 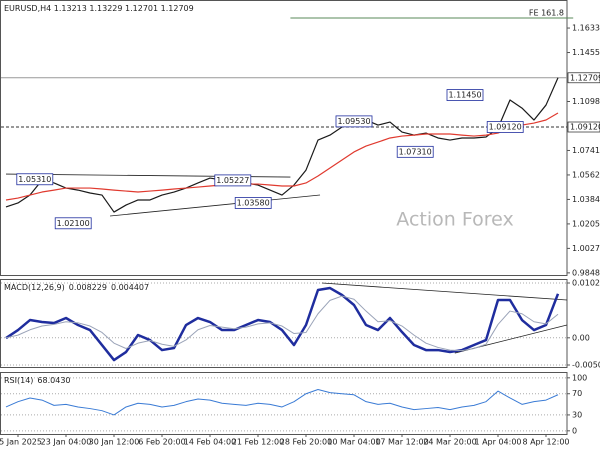 I want to click on price-annotation: 1.09120, so click(x=505, y=127).